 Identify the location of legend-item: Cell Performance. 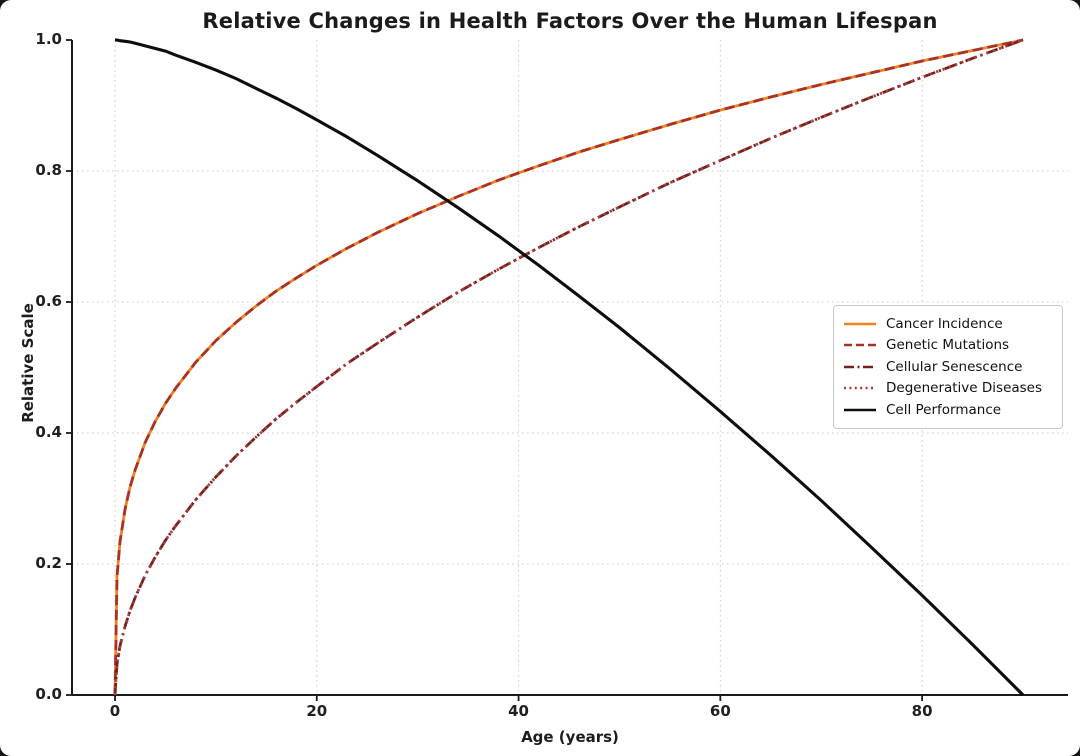
(947, 410).